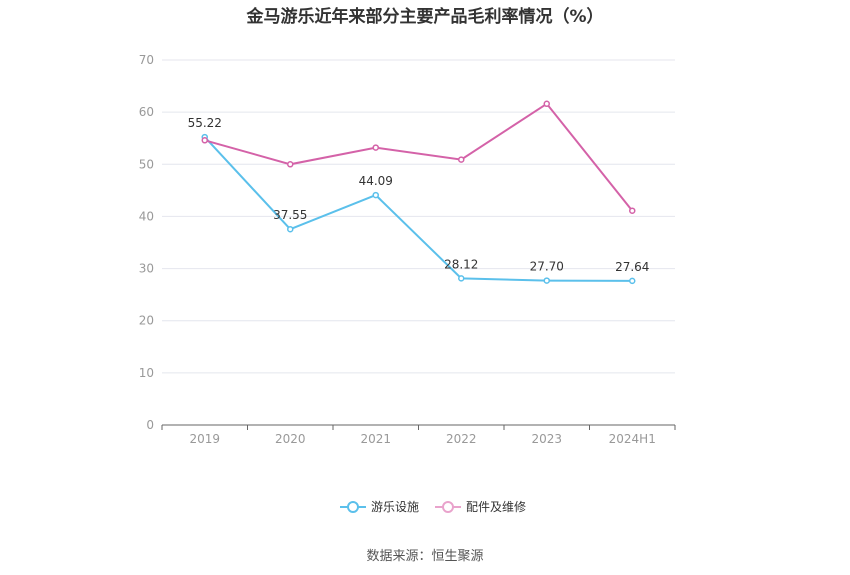 The height and width of the screenshot is (575, 850). What do you see at coordinates (375, 439) in the screenshot?
I see `x-tick-label: 2021` at bounding box center [375, 439].